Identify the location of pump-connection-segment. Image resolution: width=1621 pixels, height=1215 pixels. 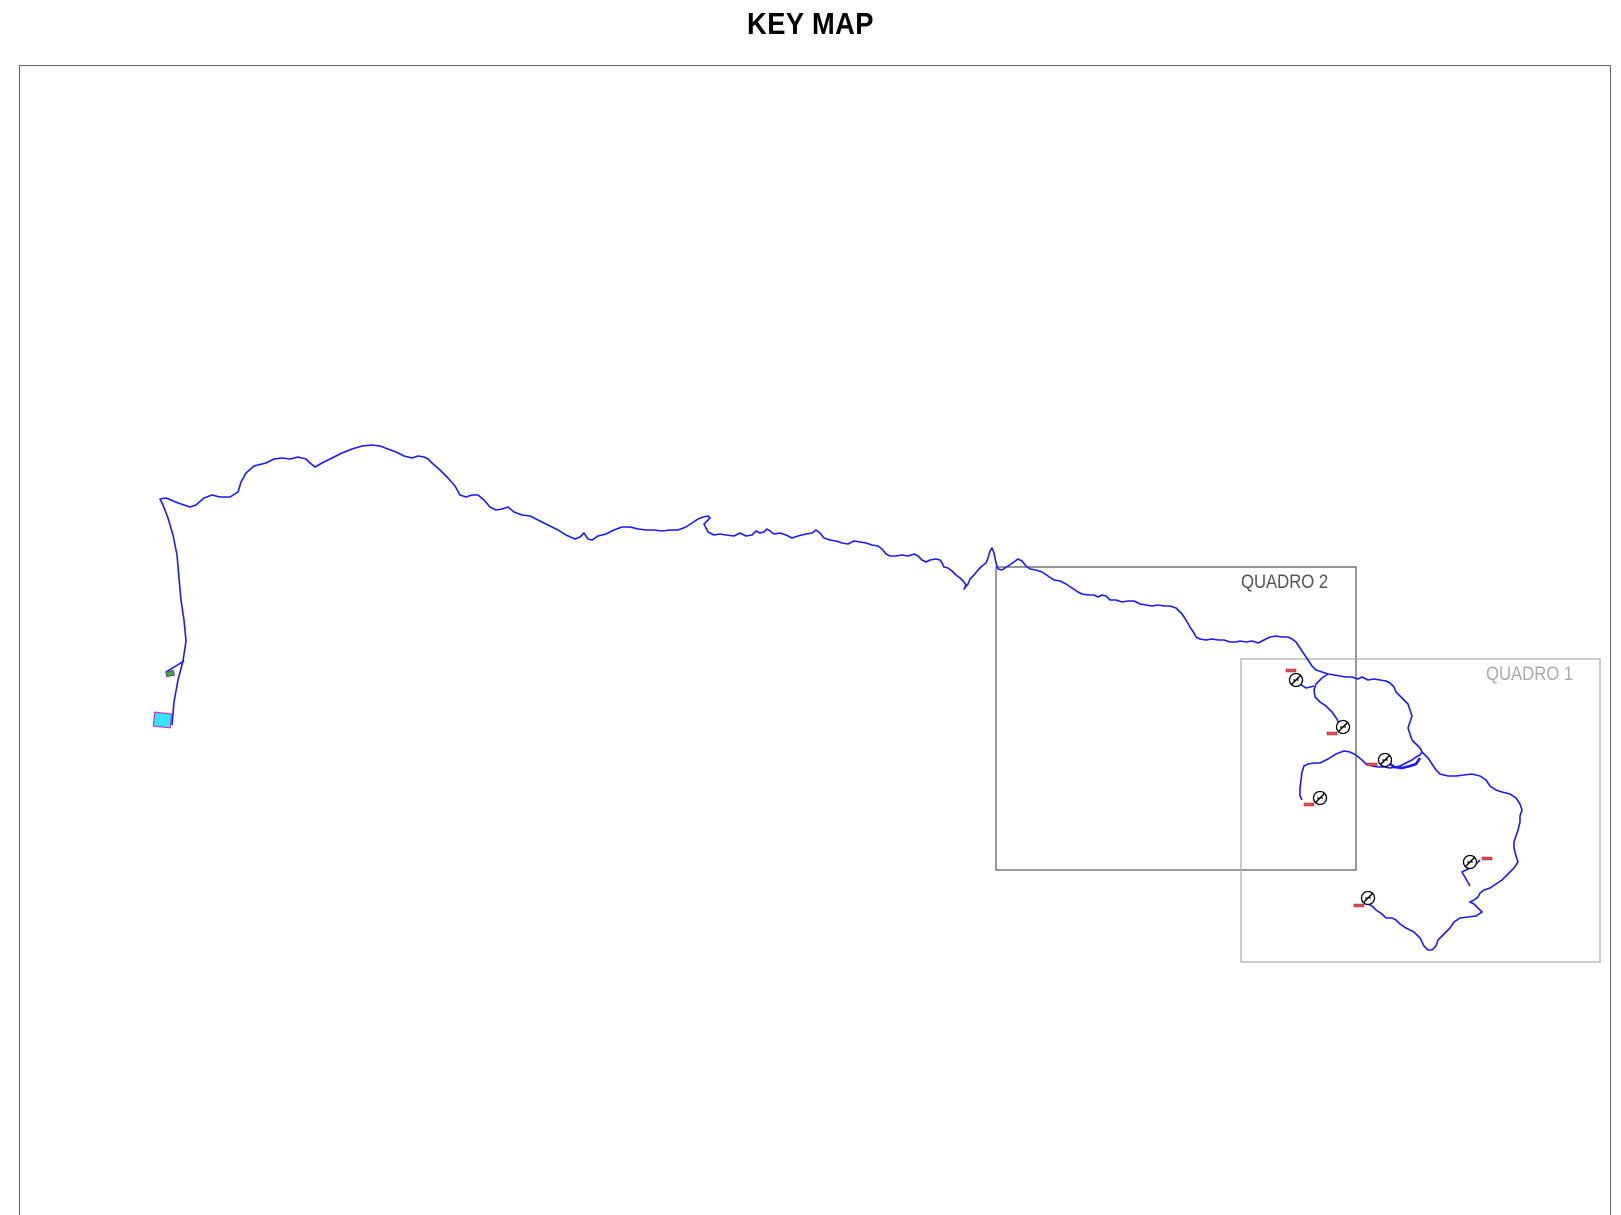
(1404, 763).